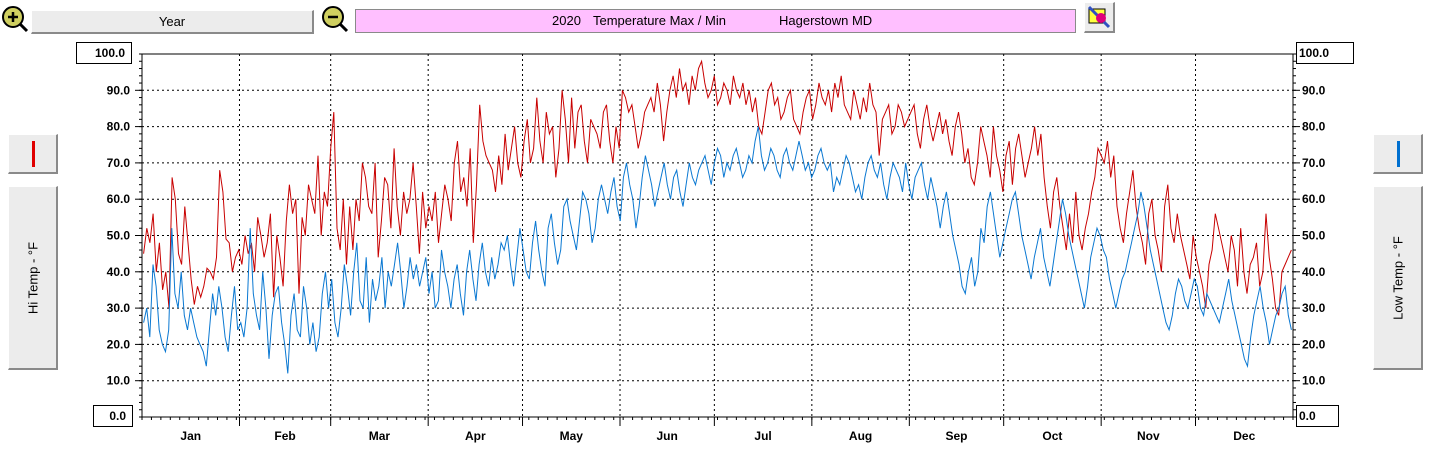 The height and width of the screenshot is (449, 1431). What do you see at coordinates (284, 436) in the screenshot?
I see `month-label: Feb` at bounding box center [284, 436].